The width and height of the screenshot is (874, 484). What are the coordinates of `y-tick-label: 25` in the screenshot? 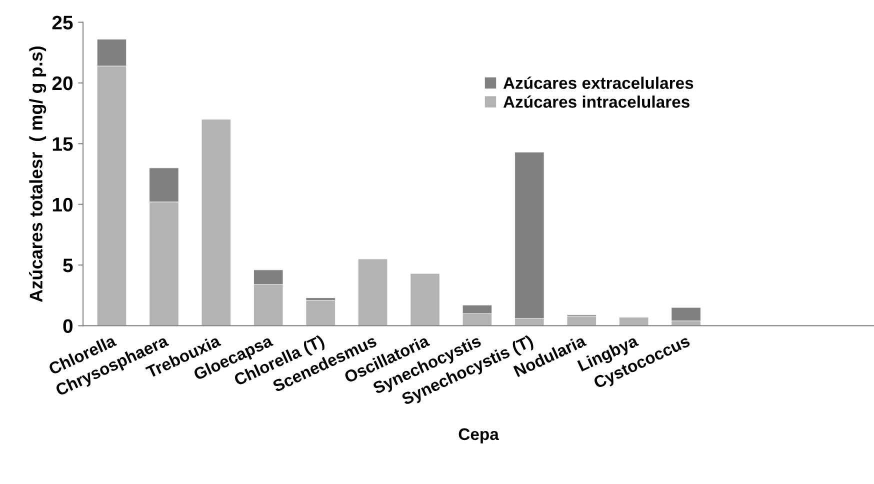 It's located at (62, 23).